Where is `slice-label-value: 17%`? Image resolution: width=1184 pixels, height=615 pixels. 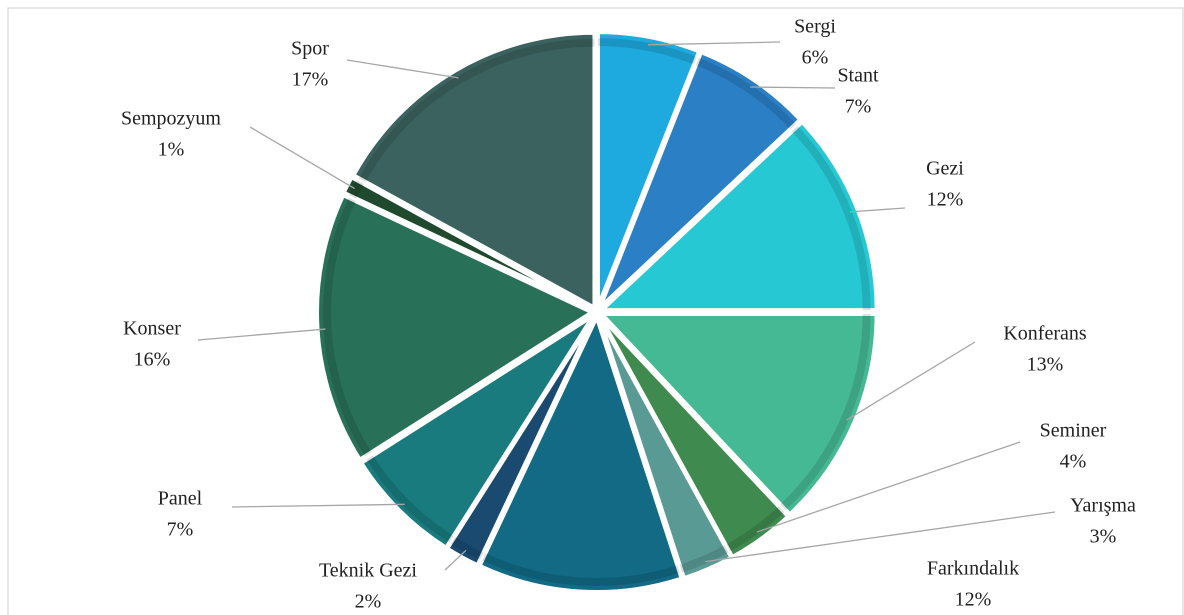 slice-label-value: 17% is located at coordinates (310, 80).